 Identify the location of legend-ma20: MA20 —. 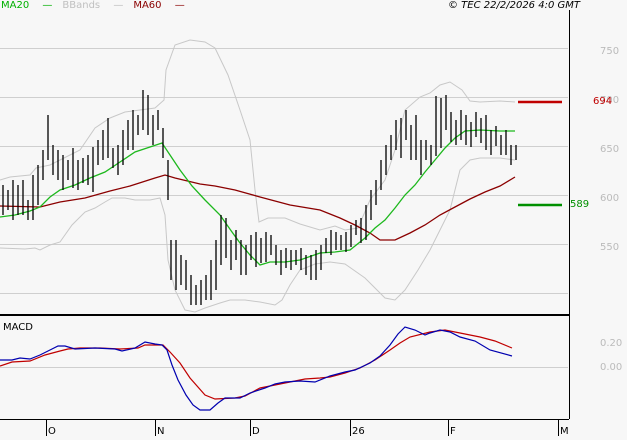
(27, 5).